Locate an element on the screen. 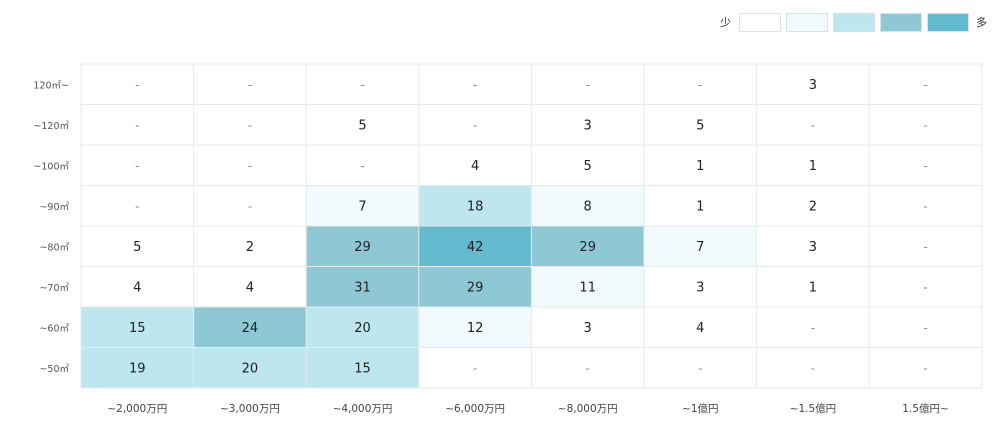  cell-label: 24 is located at coordinates (250, 328).